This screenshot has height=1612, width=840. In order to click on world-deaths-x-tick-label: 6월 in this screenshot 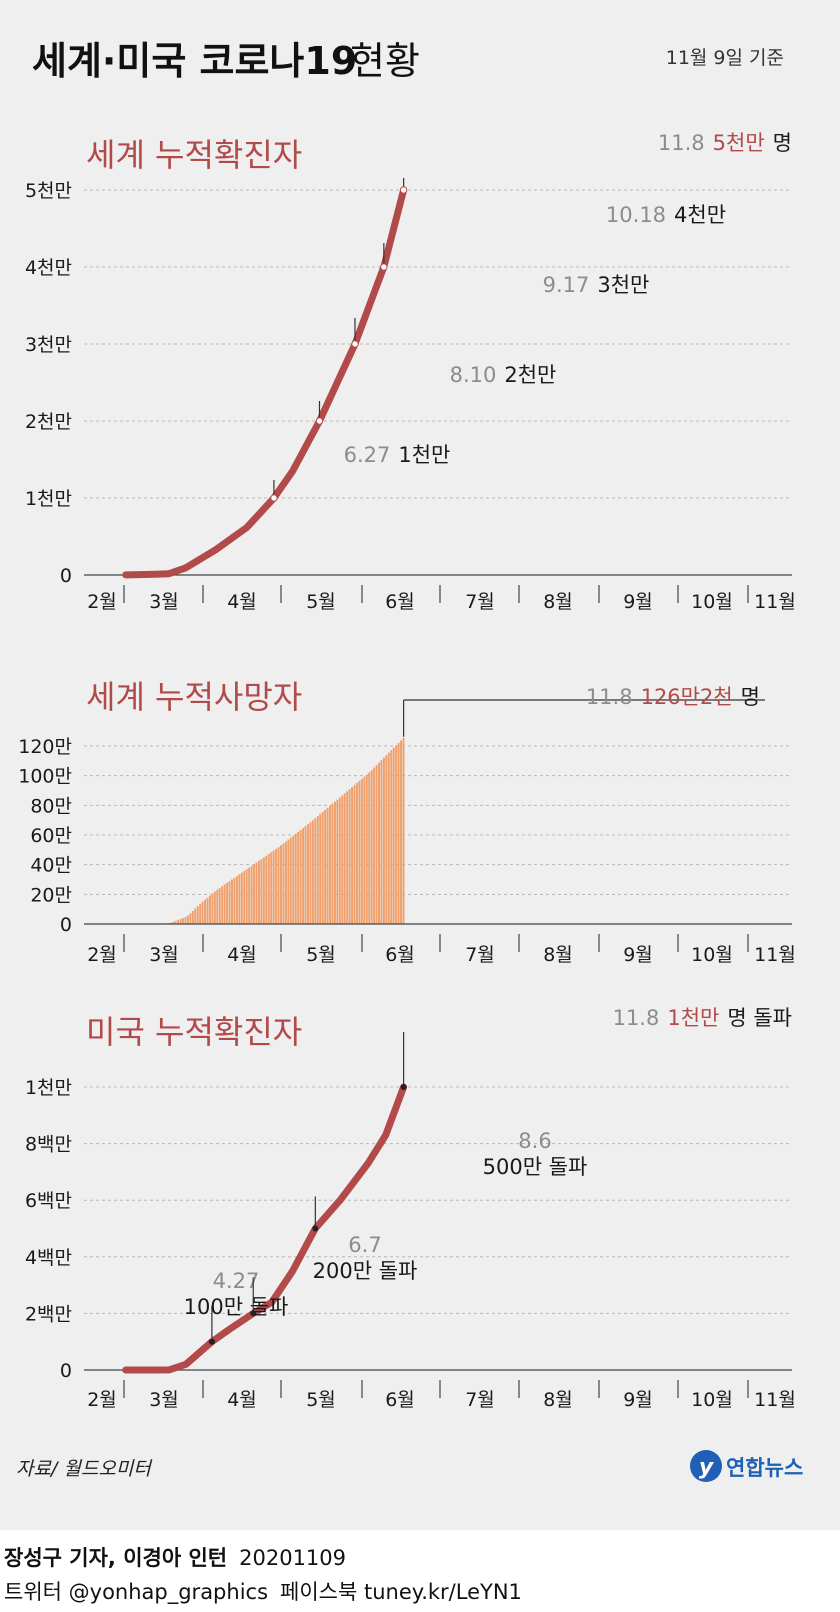, I will do `click(400, 955)`.